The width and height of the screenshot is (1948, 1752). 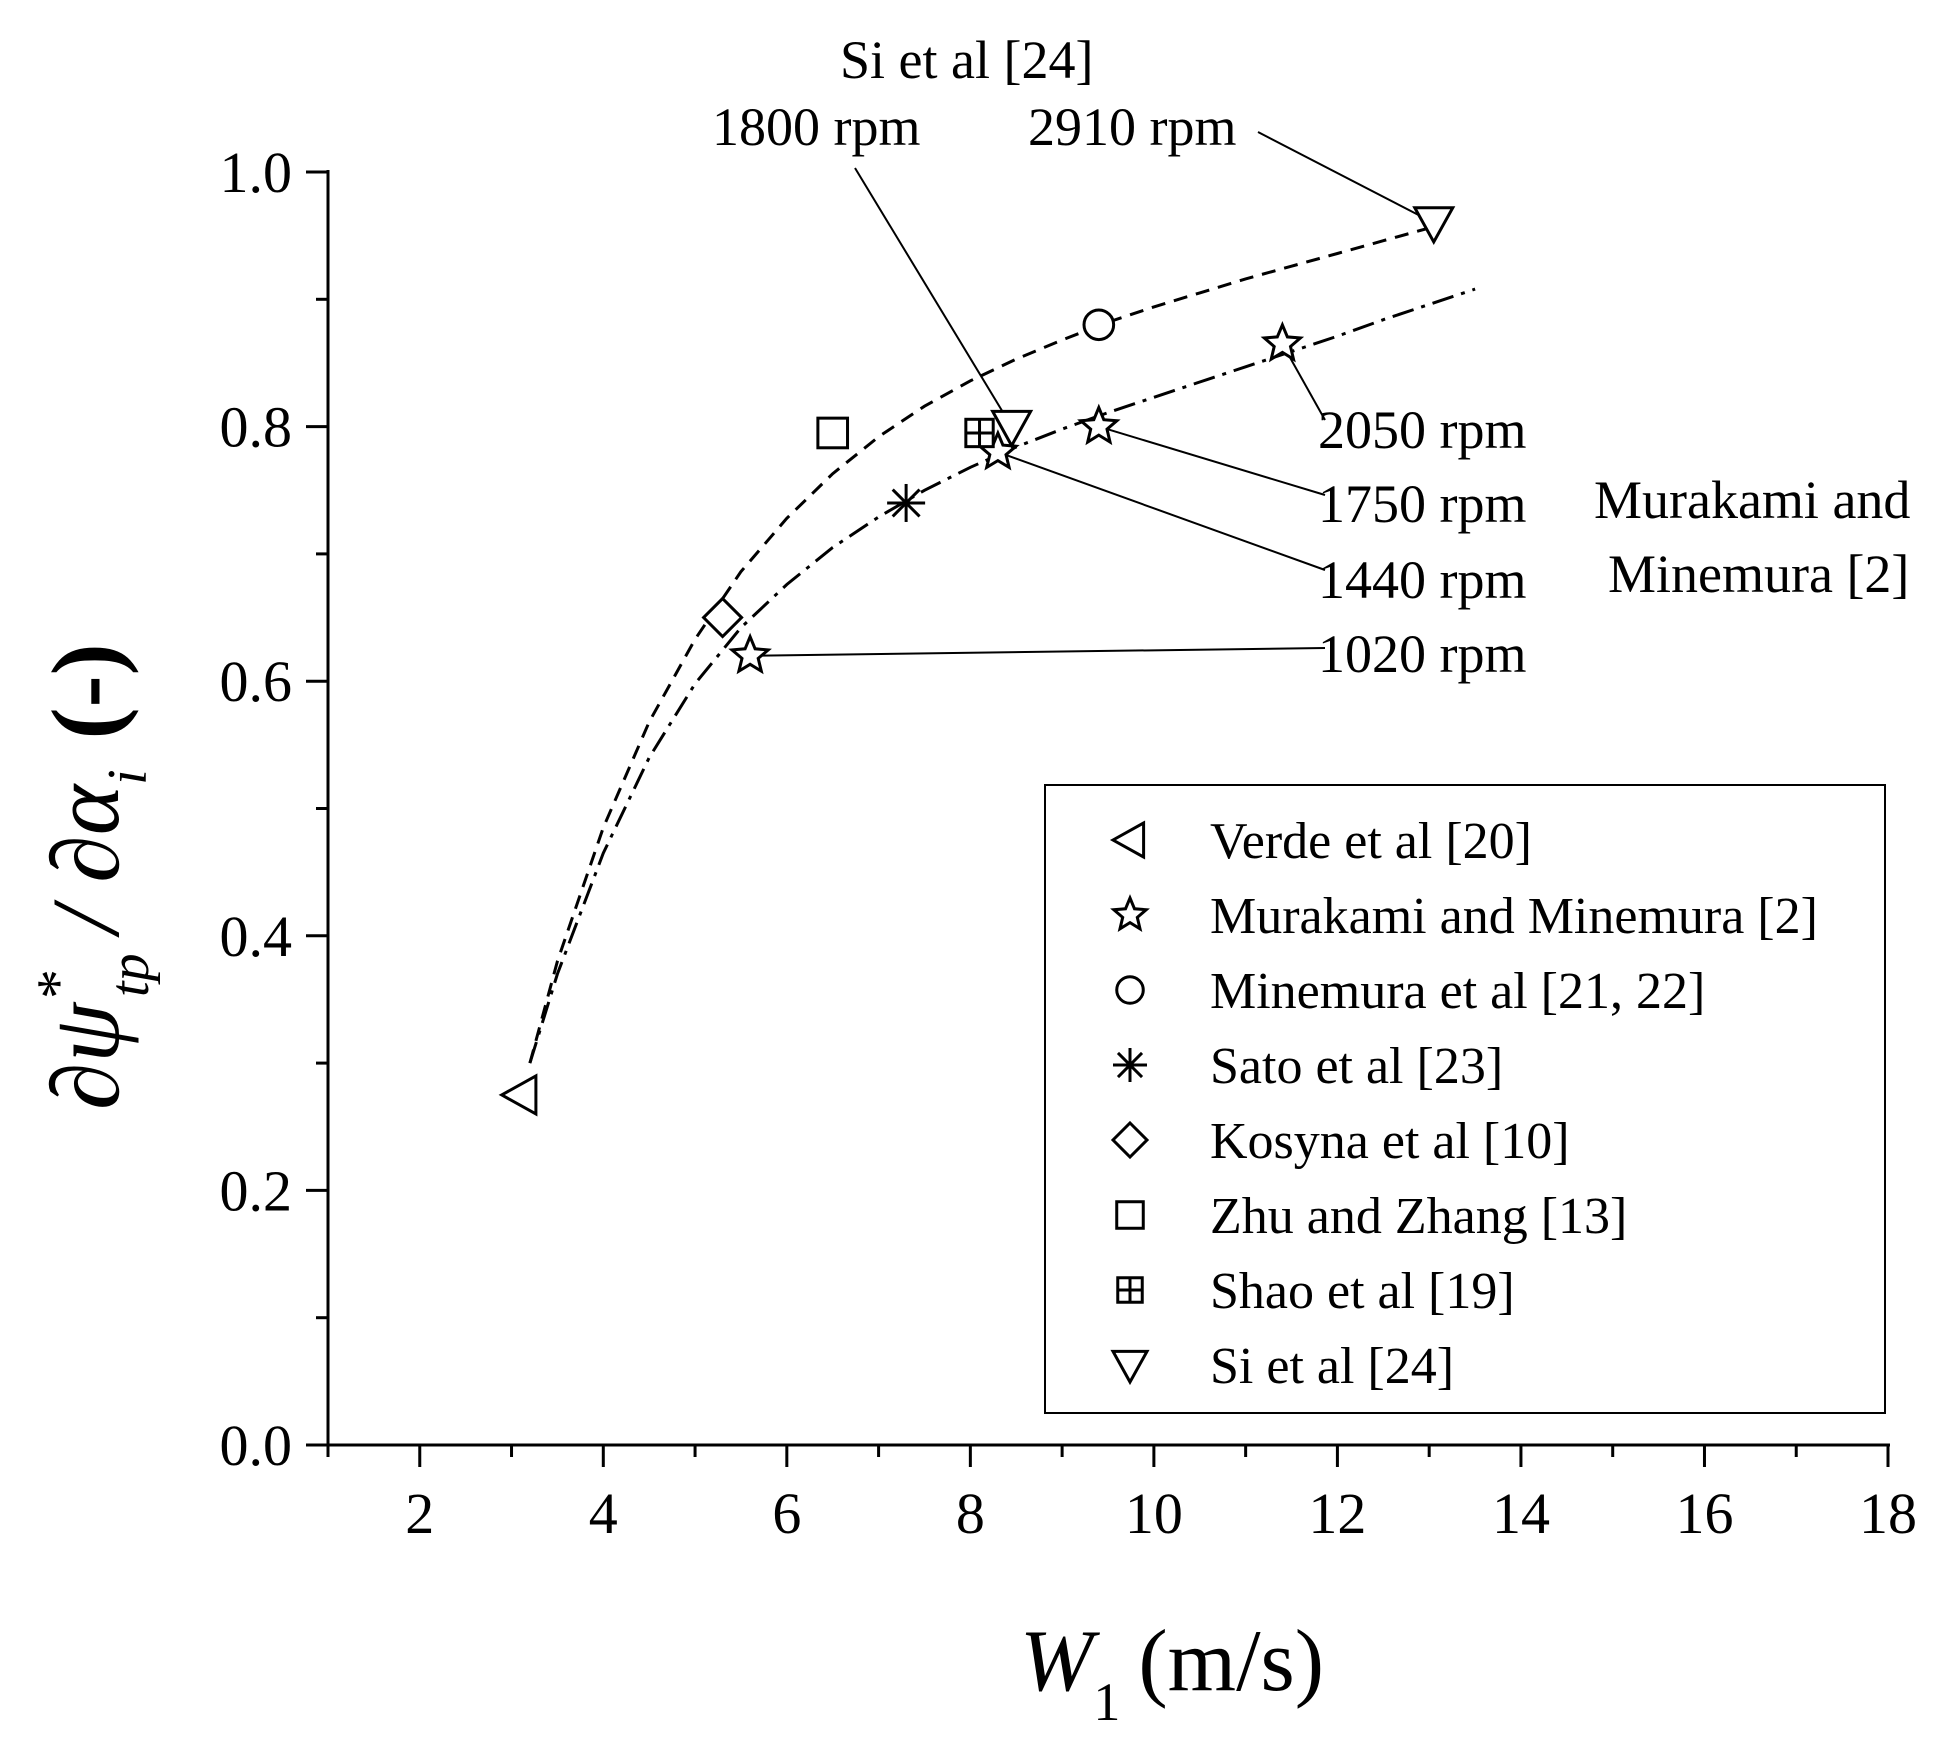 I want to click on y-axis-title-units: (-), so click(x=85, y=691).